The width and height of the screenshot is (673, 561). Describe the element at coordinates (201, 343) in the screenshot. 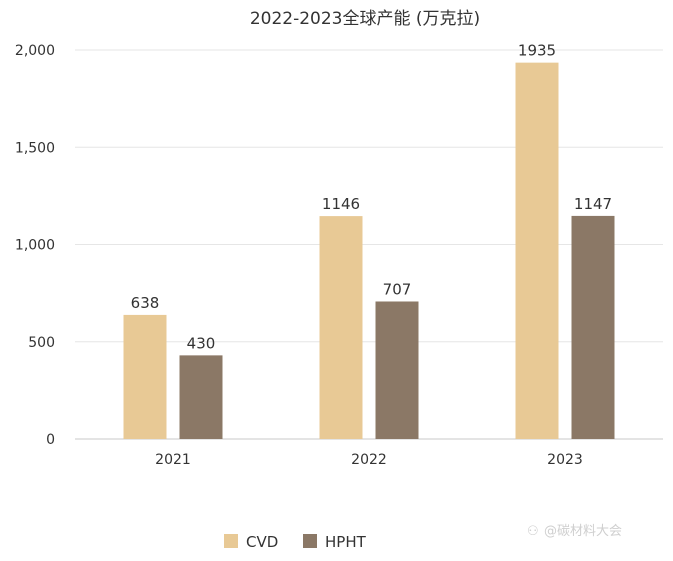

I see `data-label: 430` at that location.